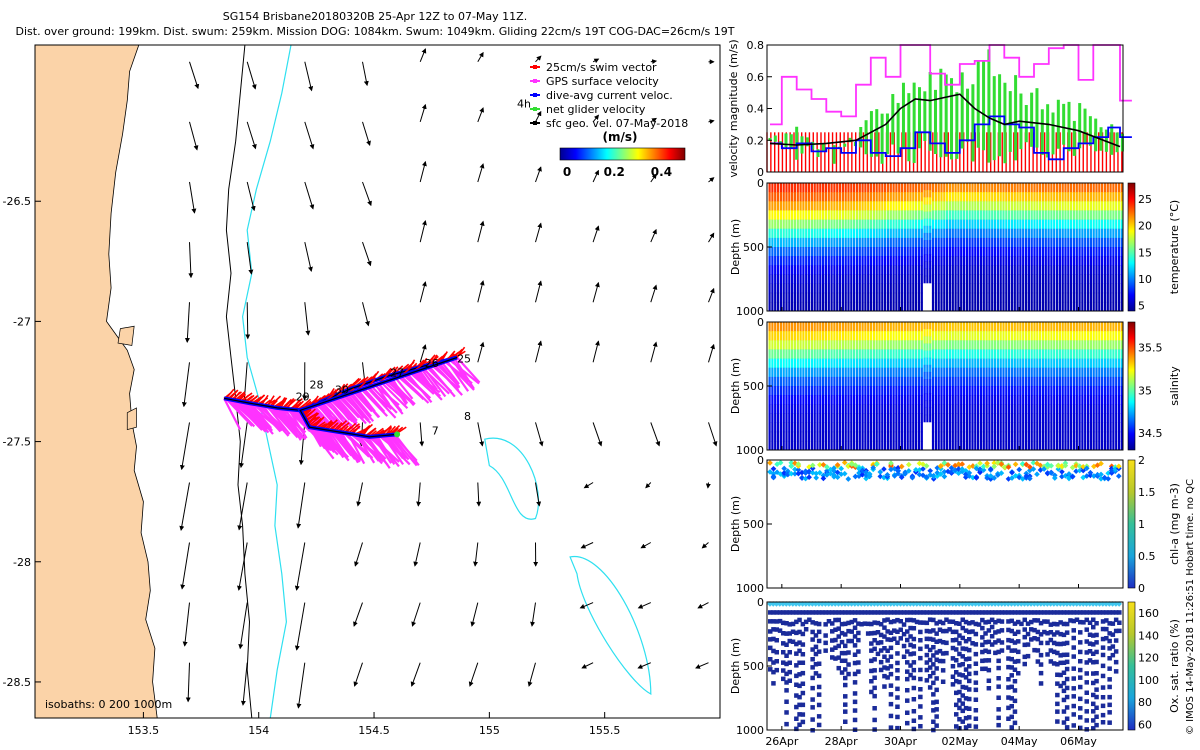 This screenshot has height=750, width=1200. I want to click on island-stradbroke, so click(131, 419).